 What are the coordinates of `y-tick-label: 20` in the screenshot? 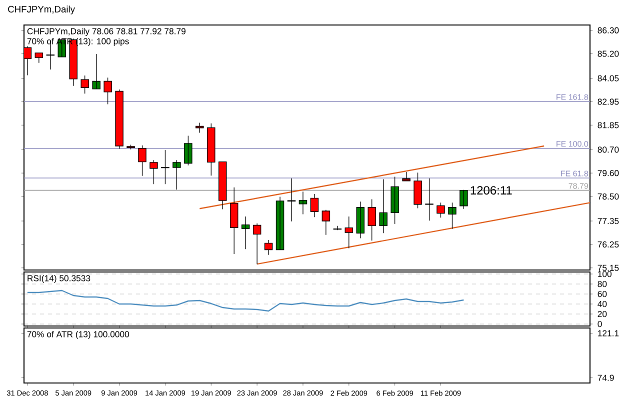 It's located at (602, 314).